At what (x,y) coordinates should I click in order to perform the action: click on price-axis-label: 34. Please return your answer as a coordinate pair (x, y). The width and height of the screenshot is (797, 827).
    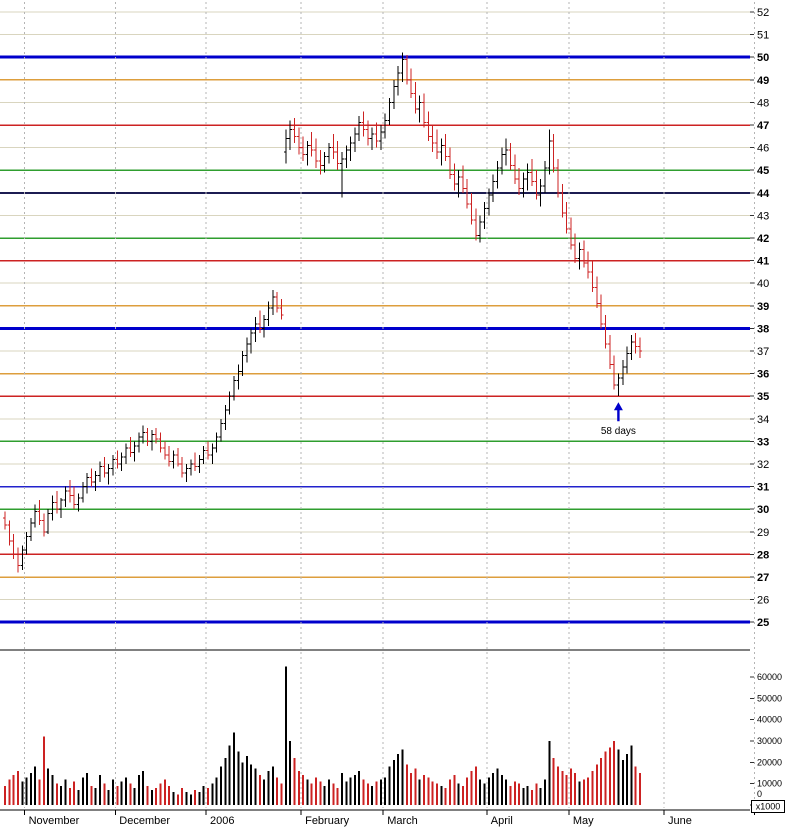
    Looking at the image, I should click on (763, 420).